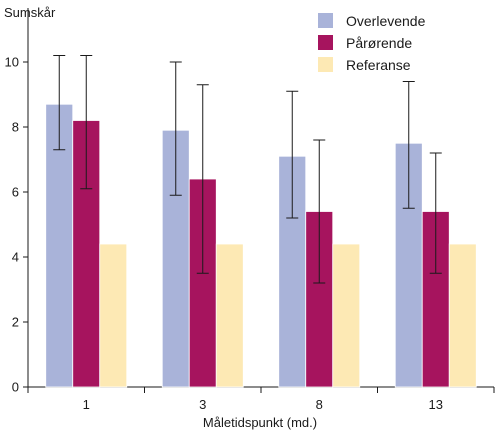  Describe the element at coordinates (319, 404) in the screenshot. I see `x-tick-label: 8` at that location.